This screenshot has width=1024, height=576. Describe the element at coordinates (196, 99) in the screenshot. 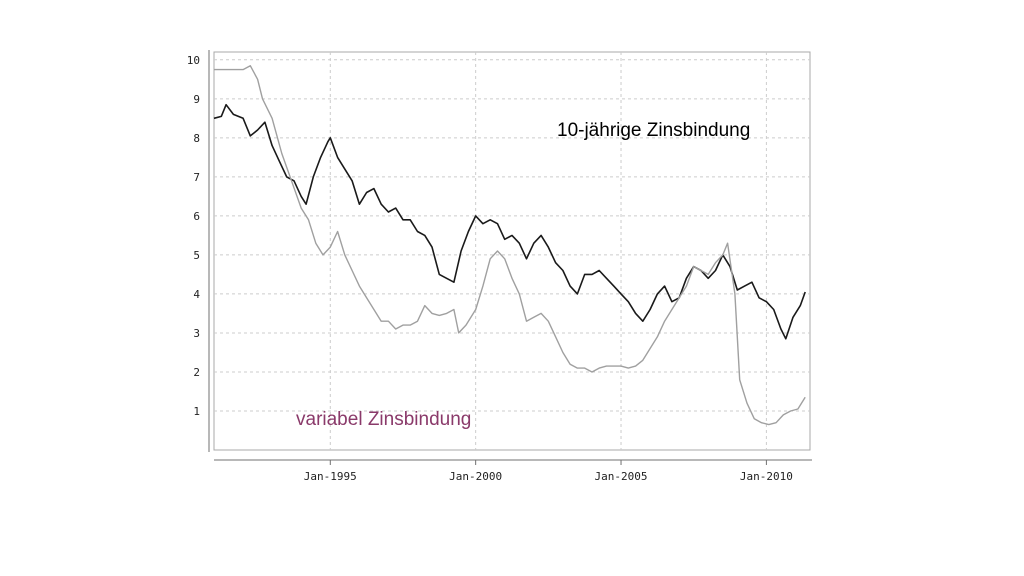

I see `y-tick-label: 9` at that location.